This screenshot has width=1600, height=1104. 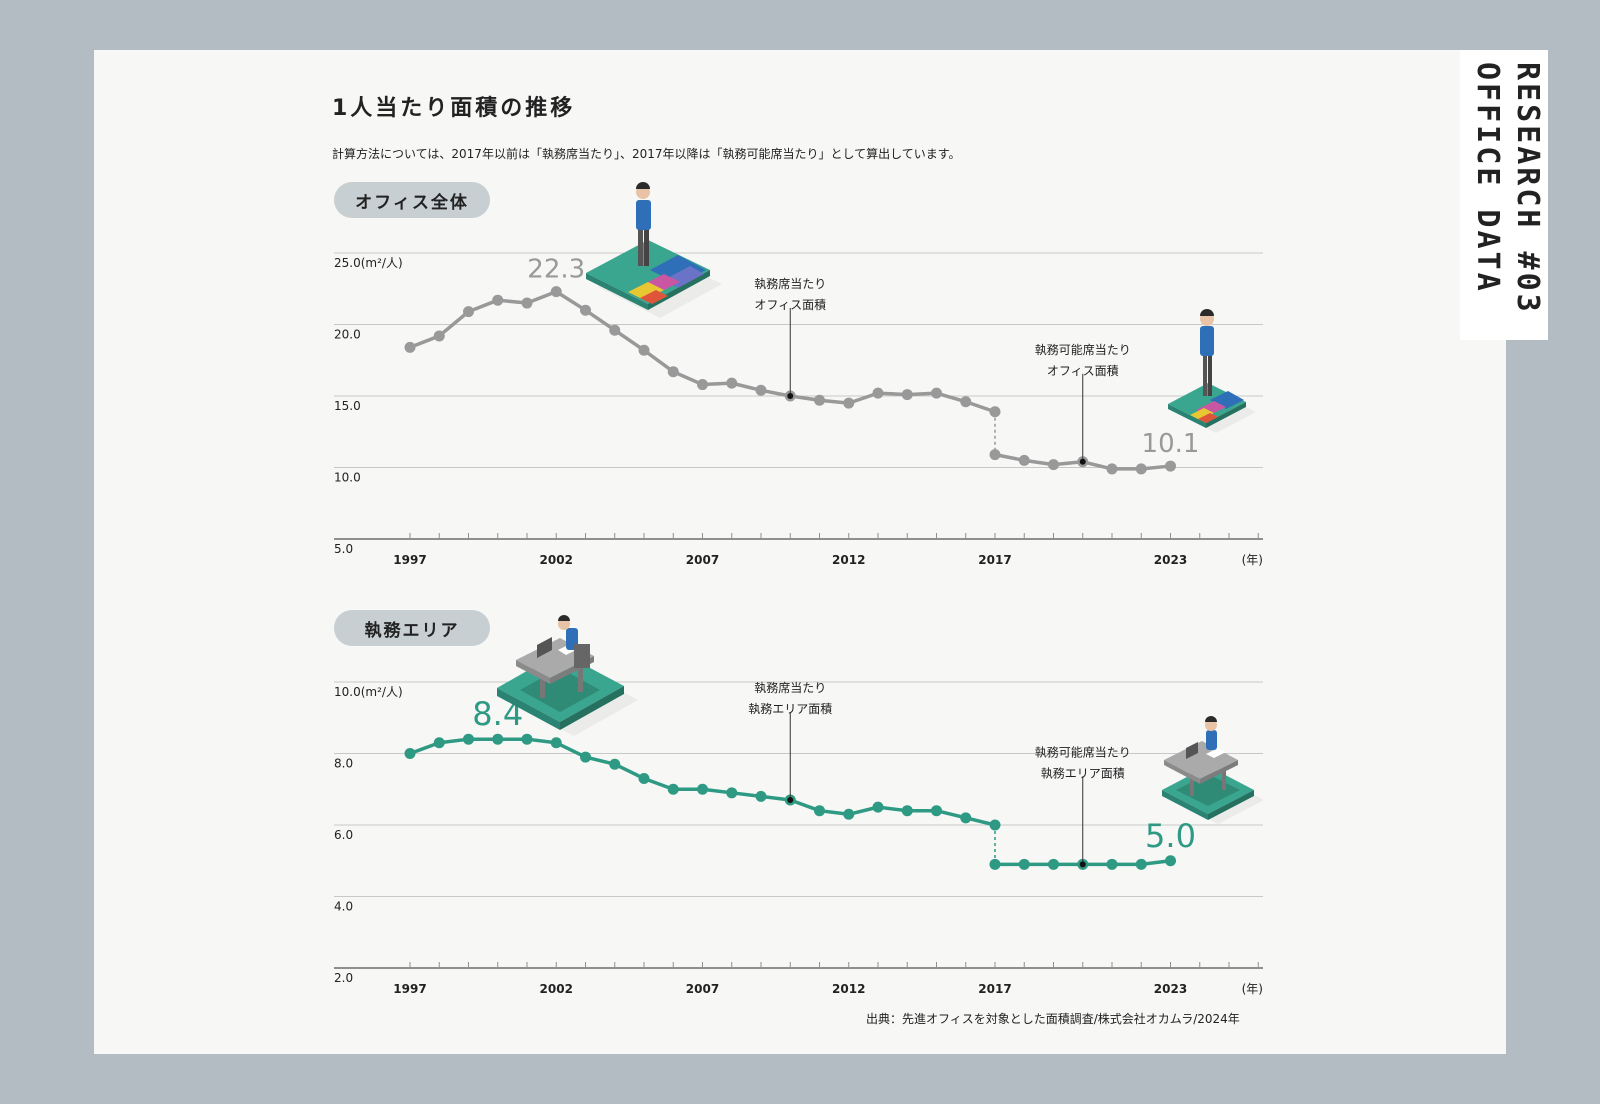 What do you see at coordinates (343, 907) in the screenshot?
I see `y-tick-label: 4.0` at bounding box center [343, 907].